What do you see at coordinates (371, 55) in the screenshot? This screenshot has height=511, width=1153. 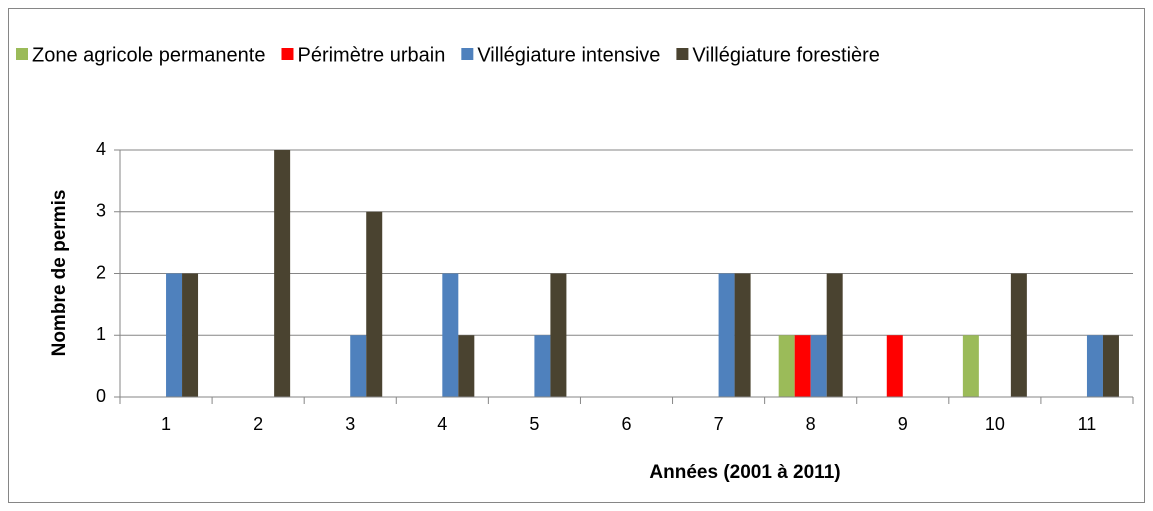 I see `legend-label: Périmètre urbain` at bounding box center [371, 55].